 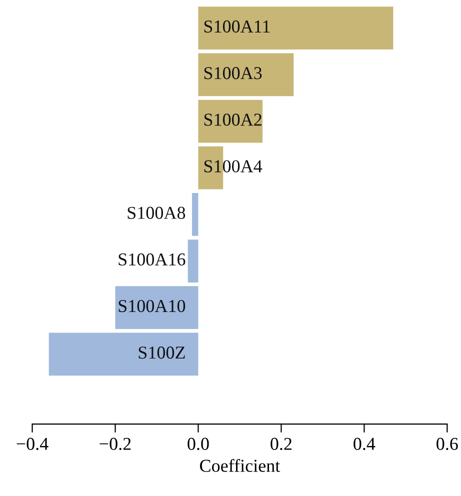 What do you see at coordinates (237, 26) in the screenshot?
I see `y-tick-label: S100A11` at bounding box center [237, 26].